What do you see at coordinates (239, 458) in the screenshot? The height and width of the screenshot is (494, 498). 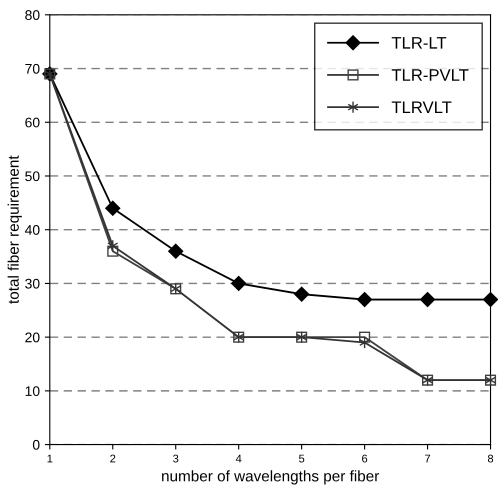 I see `x-tick-label: 4` at bounding box center [239, 458].